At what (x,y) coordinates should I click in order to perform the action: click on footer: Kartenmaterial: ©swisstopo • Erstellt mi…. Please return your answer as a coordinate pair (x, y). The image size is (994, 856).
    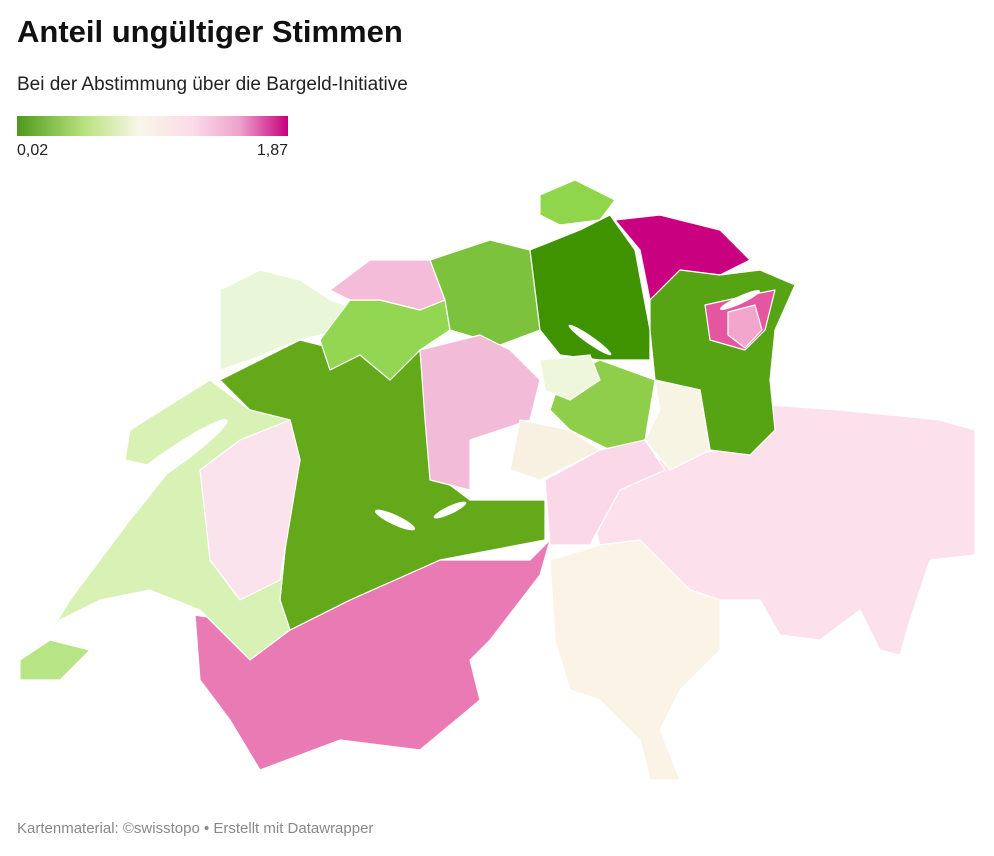
    Looking at the image, I should click on (195, 828).